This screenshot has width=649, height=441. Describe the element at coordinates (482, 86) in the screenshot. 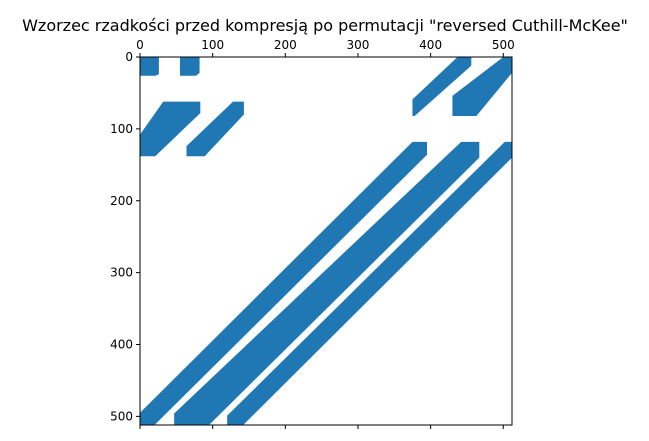

I see `nonzero-region-band-right-upper-b` at that location.